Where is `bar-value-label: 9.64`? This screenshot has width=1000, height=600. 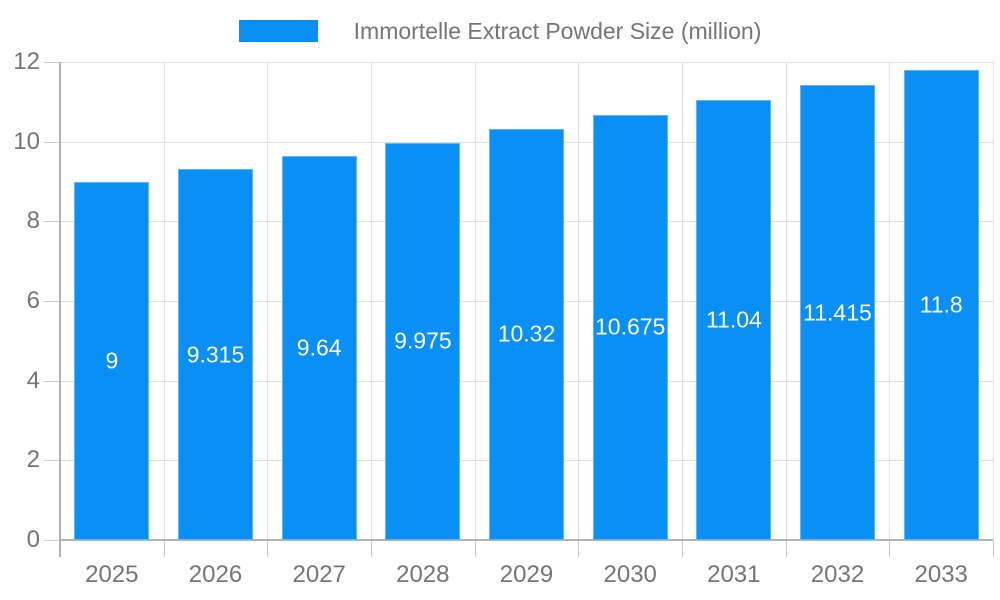 bar-value-label: 9.64 is located at coordinates (319, 347).